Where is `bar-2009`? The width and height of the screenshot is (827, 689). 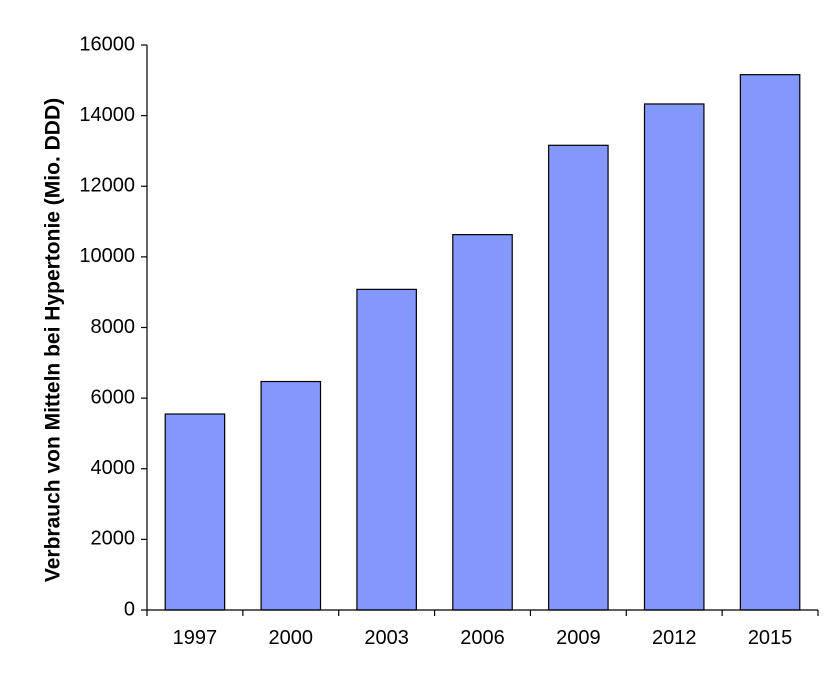 bar-2009 is located at coordinates (578, 377).